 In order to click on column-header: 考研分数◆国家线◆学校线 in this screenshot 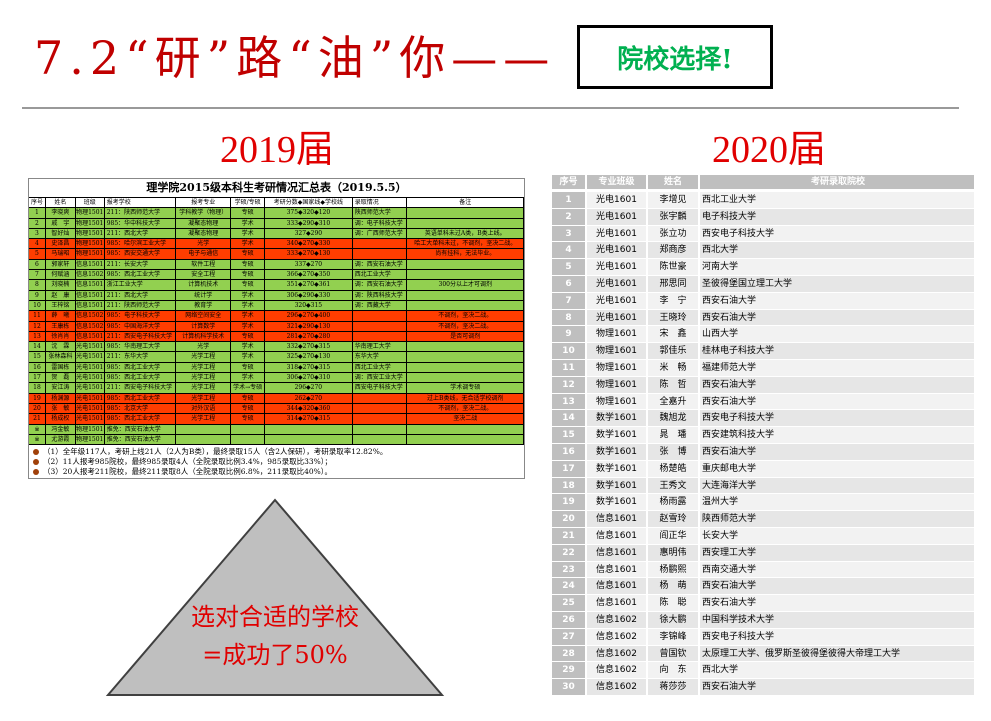, I will do `click(309, 203)`.